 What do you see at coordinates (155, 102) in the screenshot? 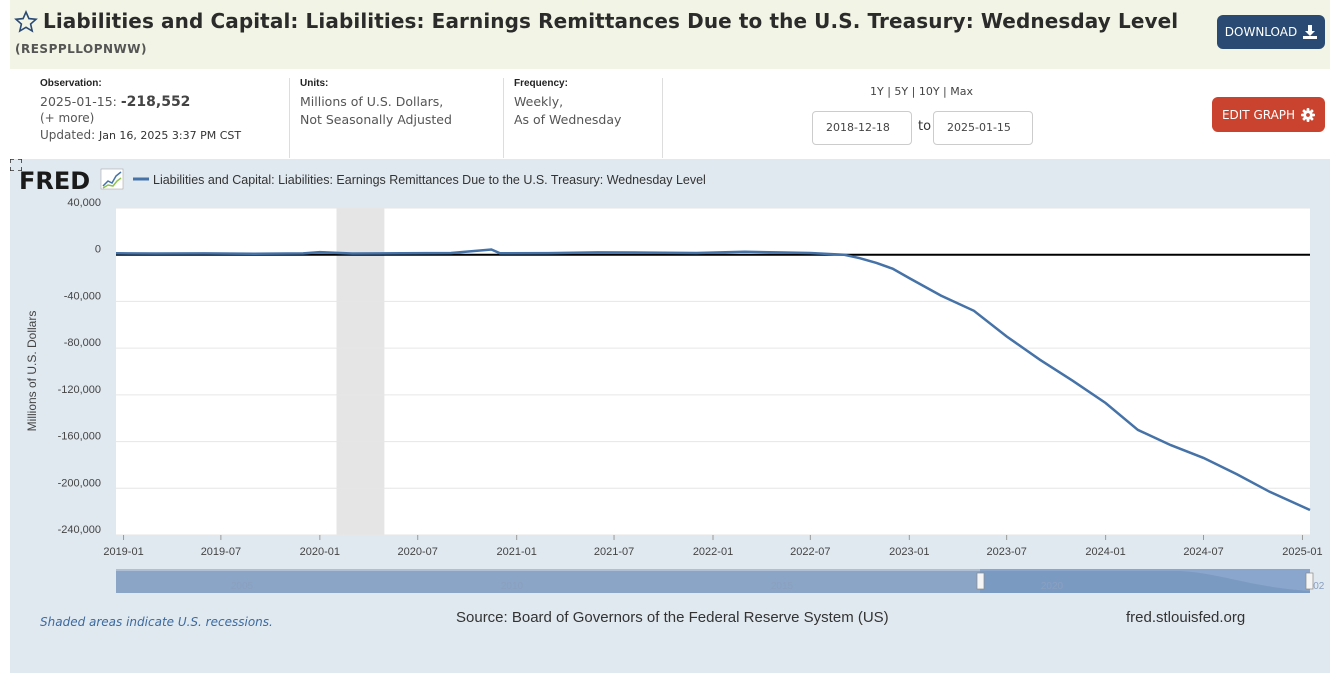
I see `observation-value: -218,552` at bounding box center [155, 102].